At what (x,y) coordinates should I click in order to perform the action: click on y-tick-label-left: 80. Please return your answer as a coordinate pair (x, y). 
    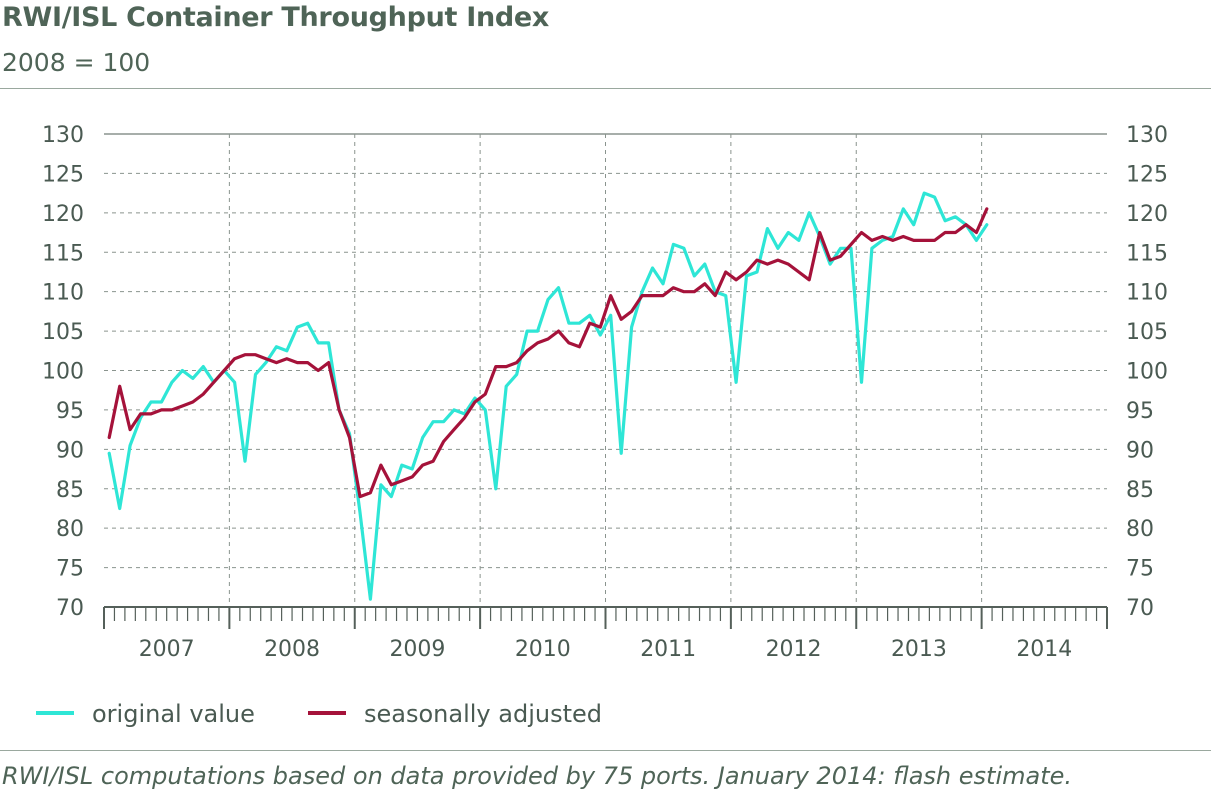
    Looking at the image, I should click on (70, 529).